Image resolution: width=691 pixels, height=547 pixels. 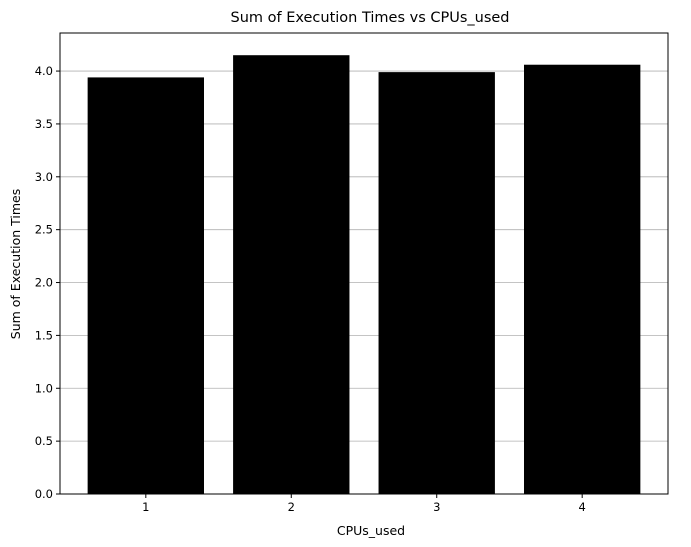 I want to click on y-axis-title: Sum of Execution Times, so click(x=15, y=264).